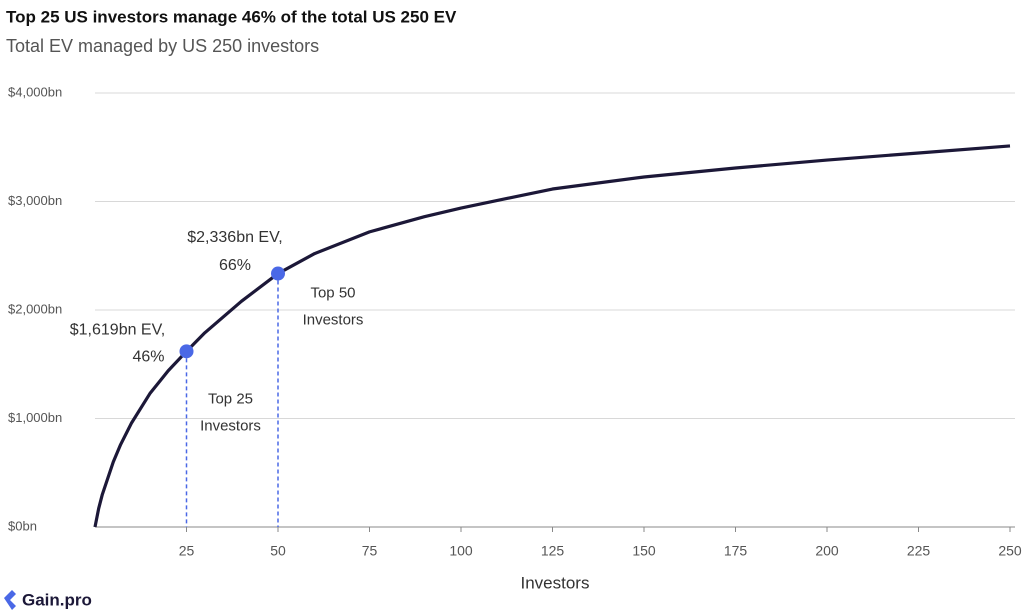 The image size is (1024, 614). I want to click on x-tick-label: 100, so click(461, 551).